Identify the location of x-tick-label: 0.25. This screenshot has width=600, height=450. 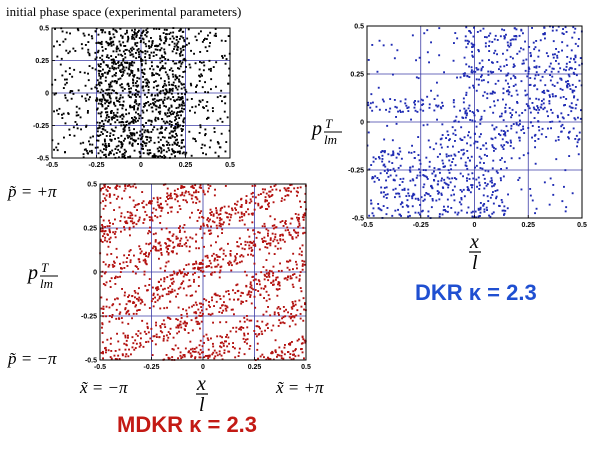
(255, 367).